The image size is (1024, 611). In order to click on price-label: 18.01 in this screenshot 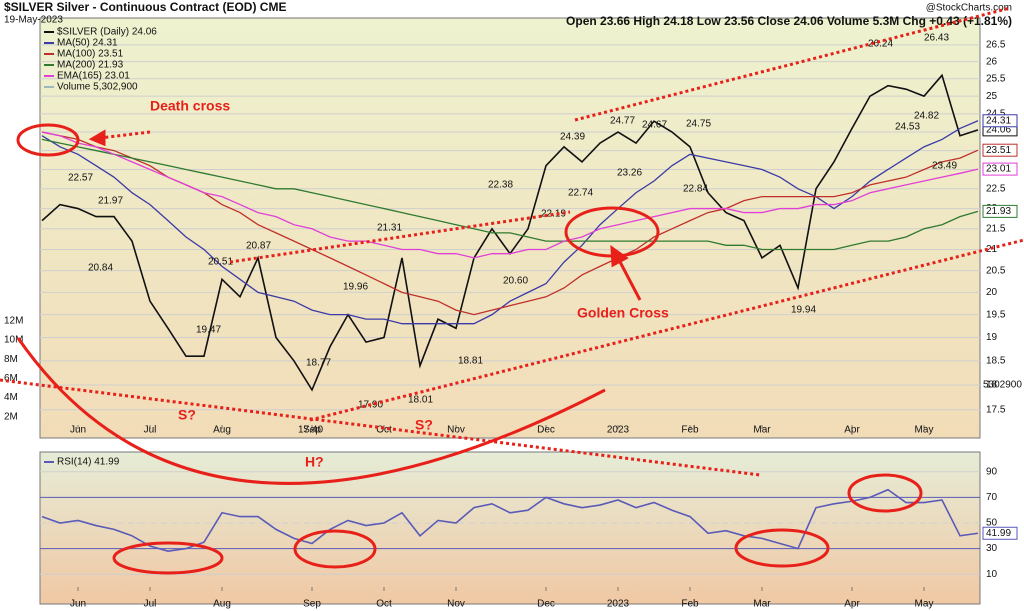, I will do `click(420, 400)`.